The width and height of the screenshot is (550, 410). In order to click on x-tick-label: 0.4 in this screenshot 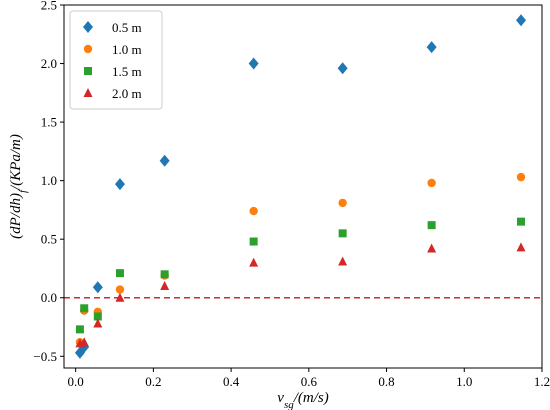, I will do `click(231, 381)`.